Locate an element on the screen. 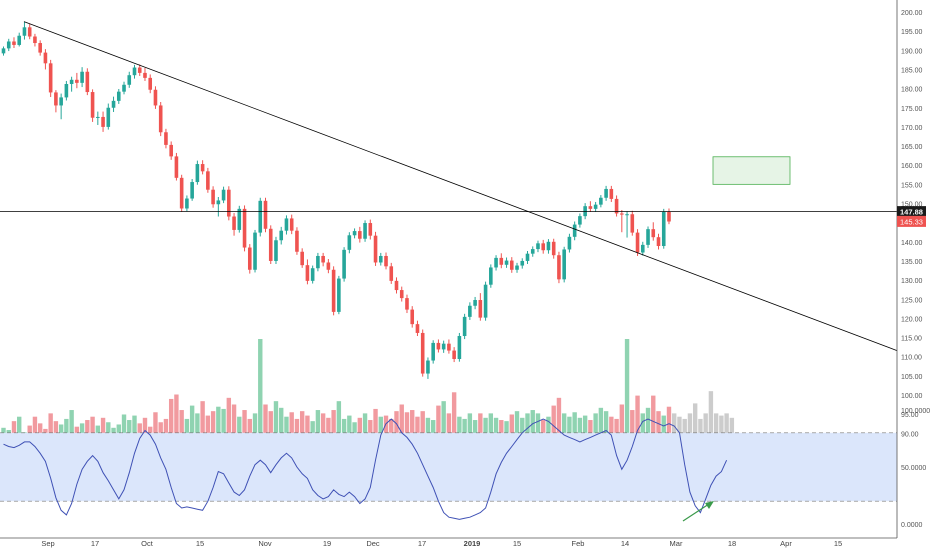 The image size is (932, 555). oscillator-tick-label: 100.0000 is located at coordinates (915, 411).